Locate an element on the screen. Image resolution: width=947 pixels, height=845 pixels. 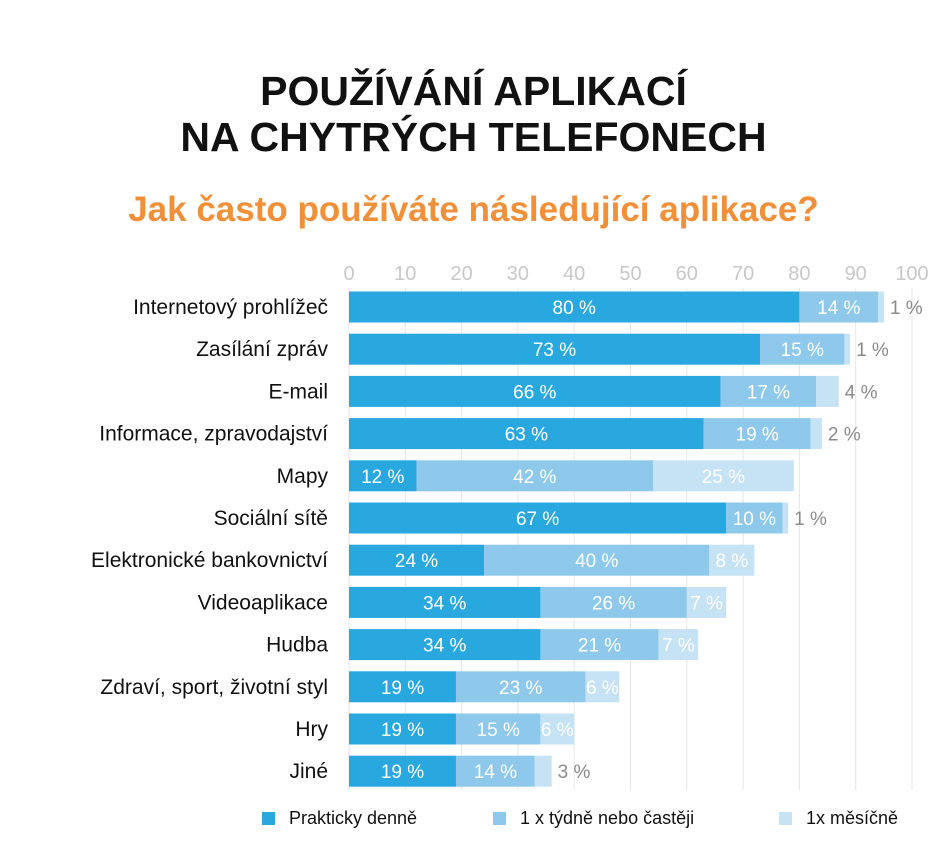
value-label-hudba-series-3: 7 % is located at coordinates (678, 646).